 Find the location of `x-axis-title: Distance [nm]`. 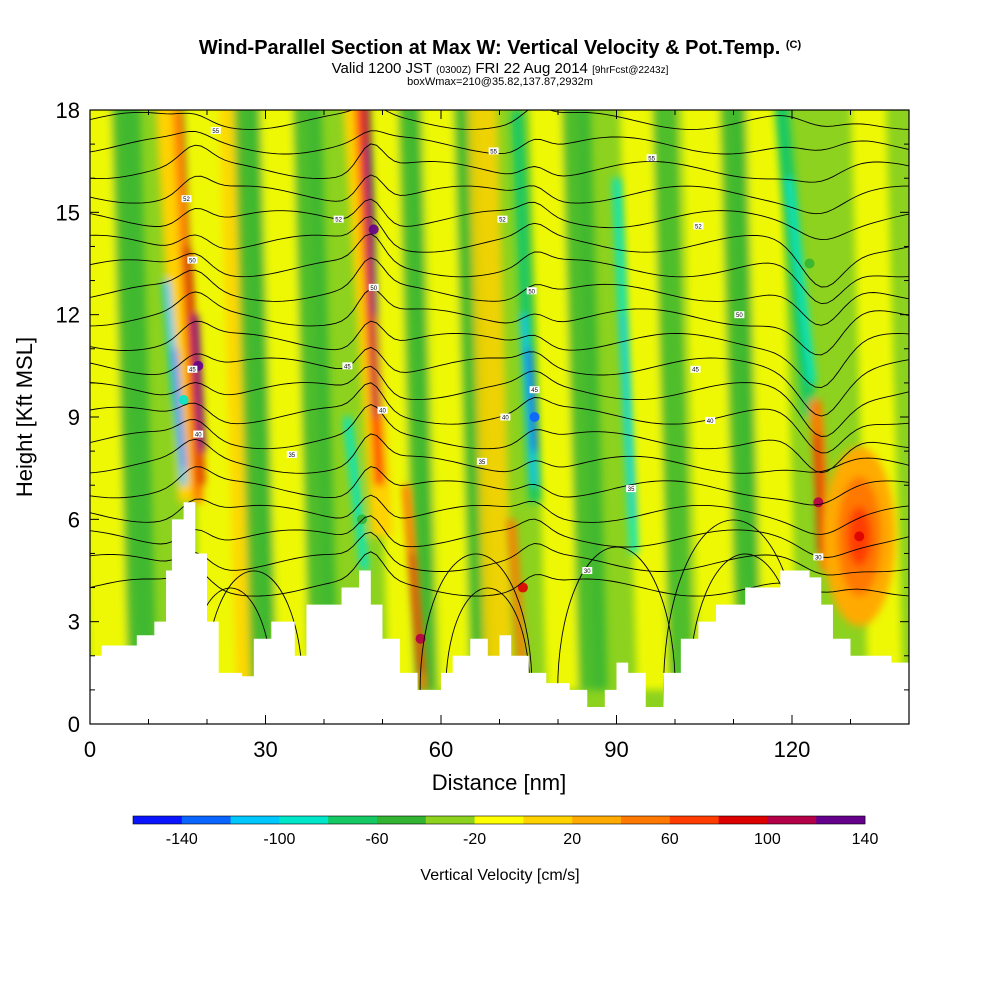

x-axis-title: Distance [nm] is located at coordinates (499, 782).